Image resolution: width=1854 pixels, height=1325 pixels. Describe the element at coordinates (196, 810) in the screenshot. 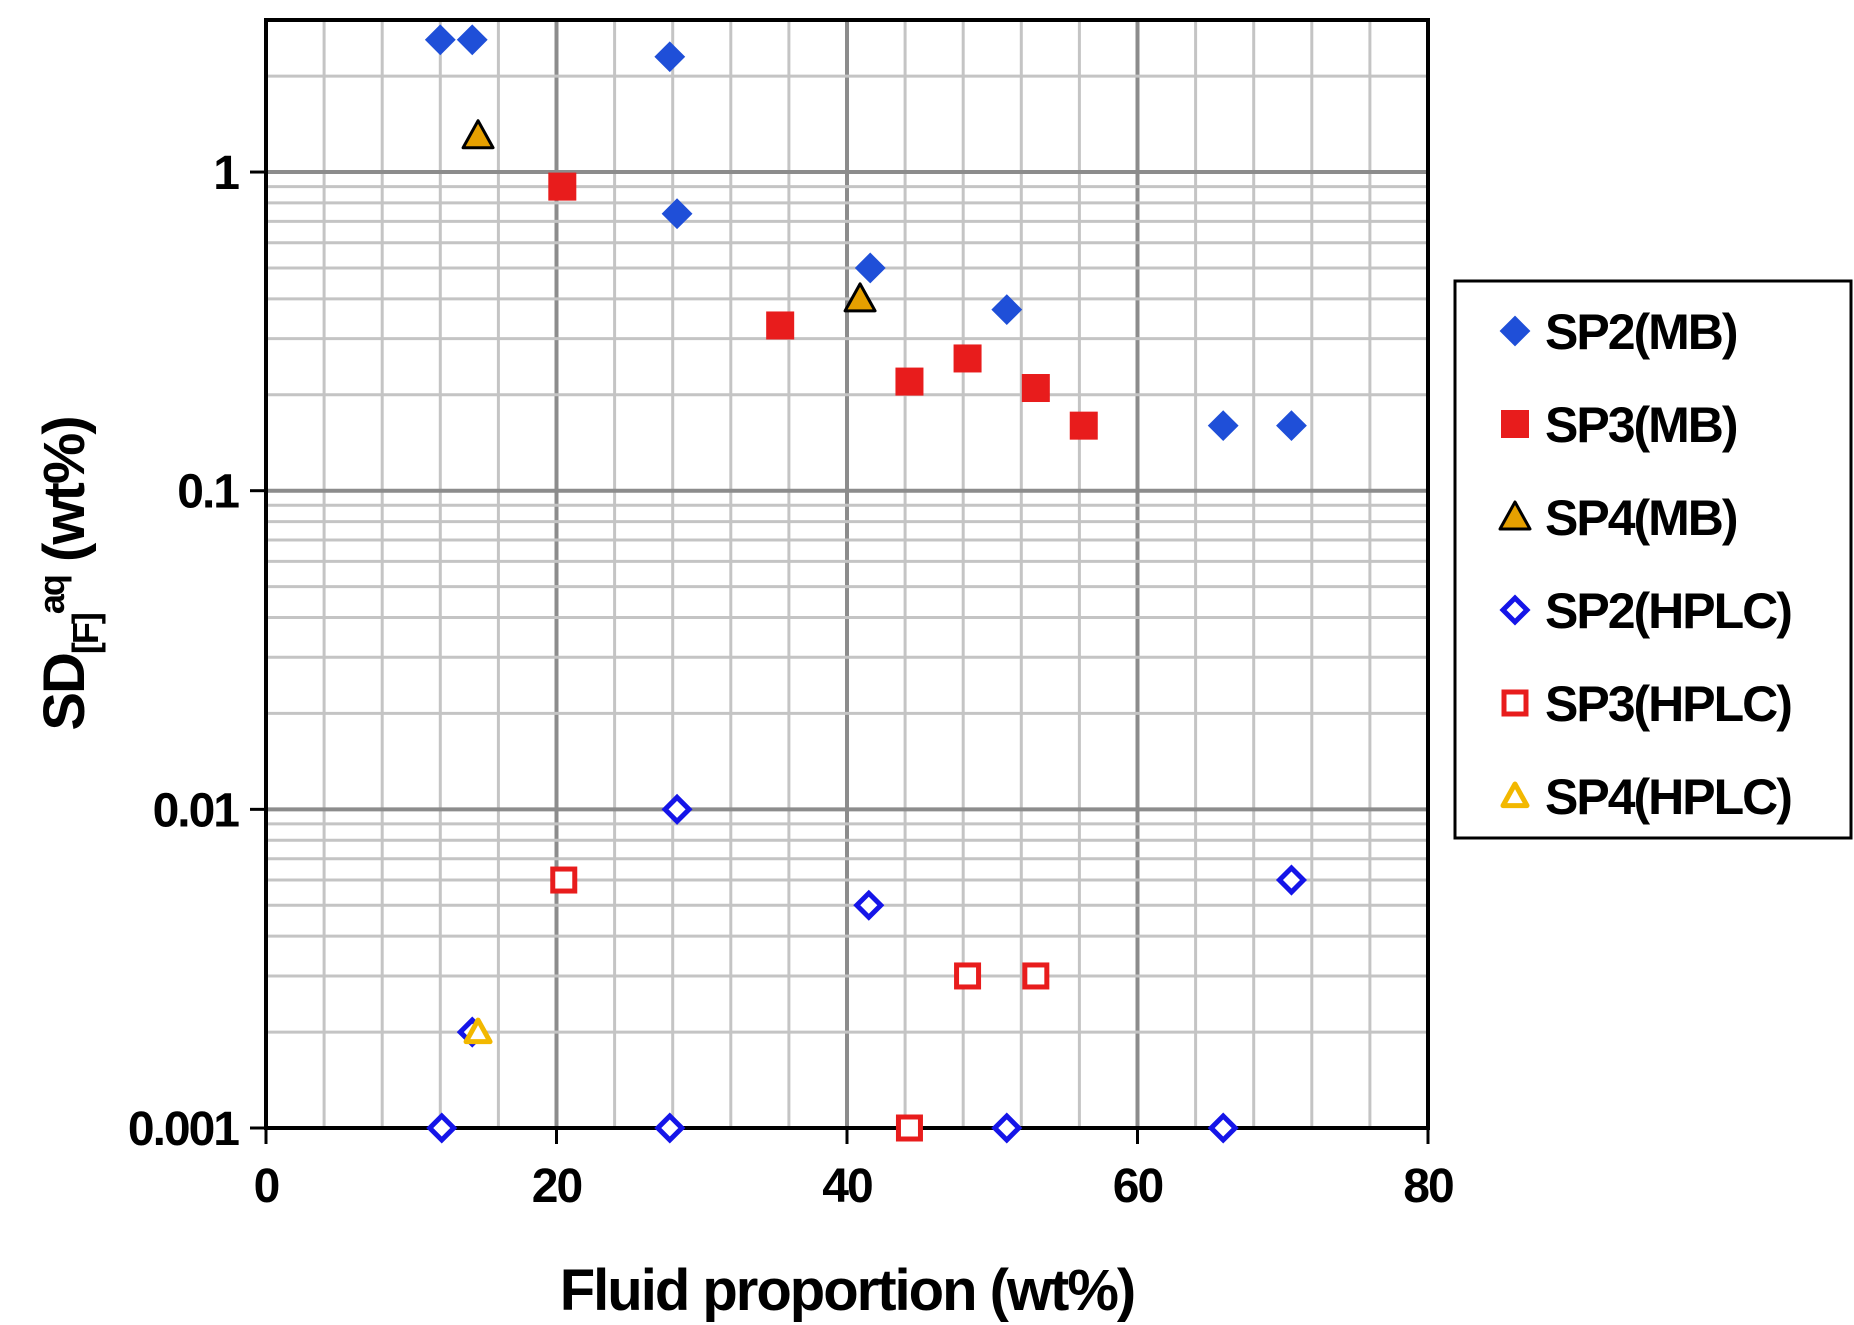

I see `y-tick-label: 0.01` at that location.